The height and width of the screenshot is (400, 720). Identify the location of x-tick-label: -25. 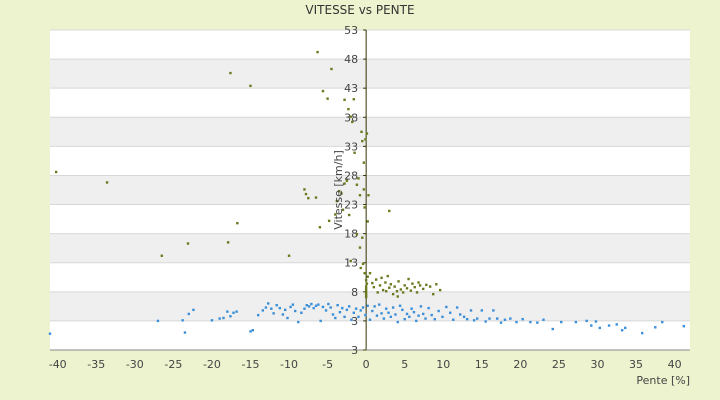
(173, 364).